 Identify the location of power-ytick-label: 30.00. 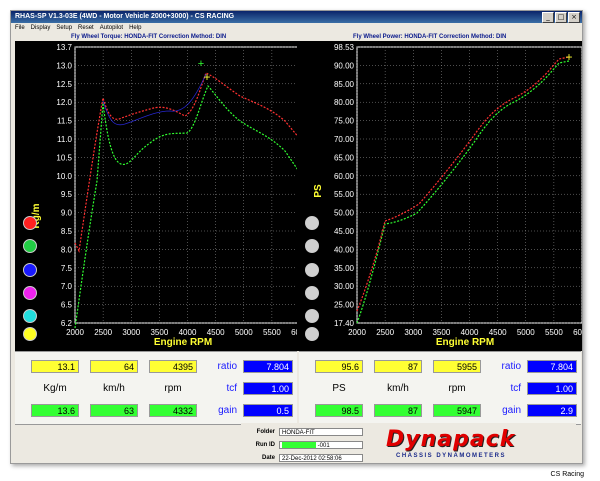
(344, 286).